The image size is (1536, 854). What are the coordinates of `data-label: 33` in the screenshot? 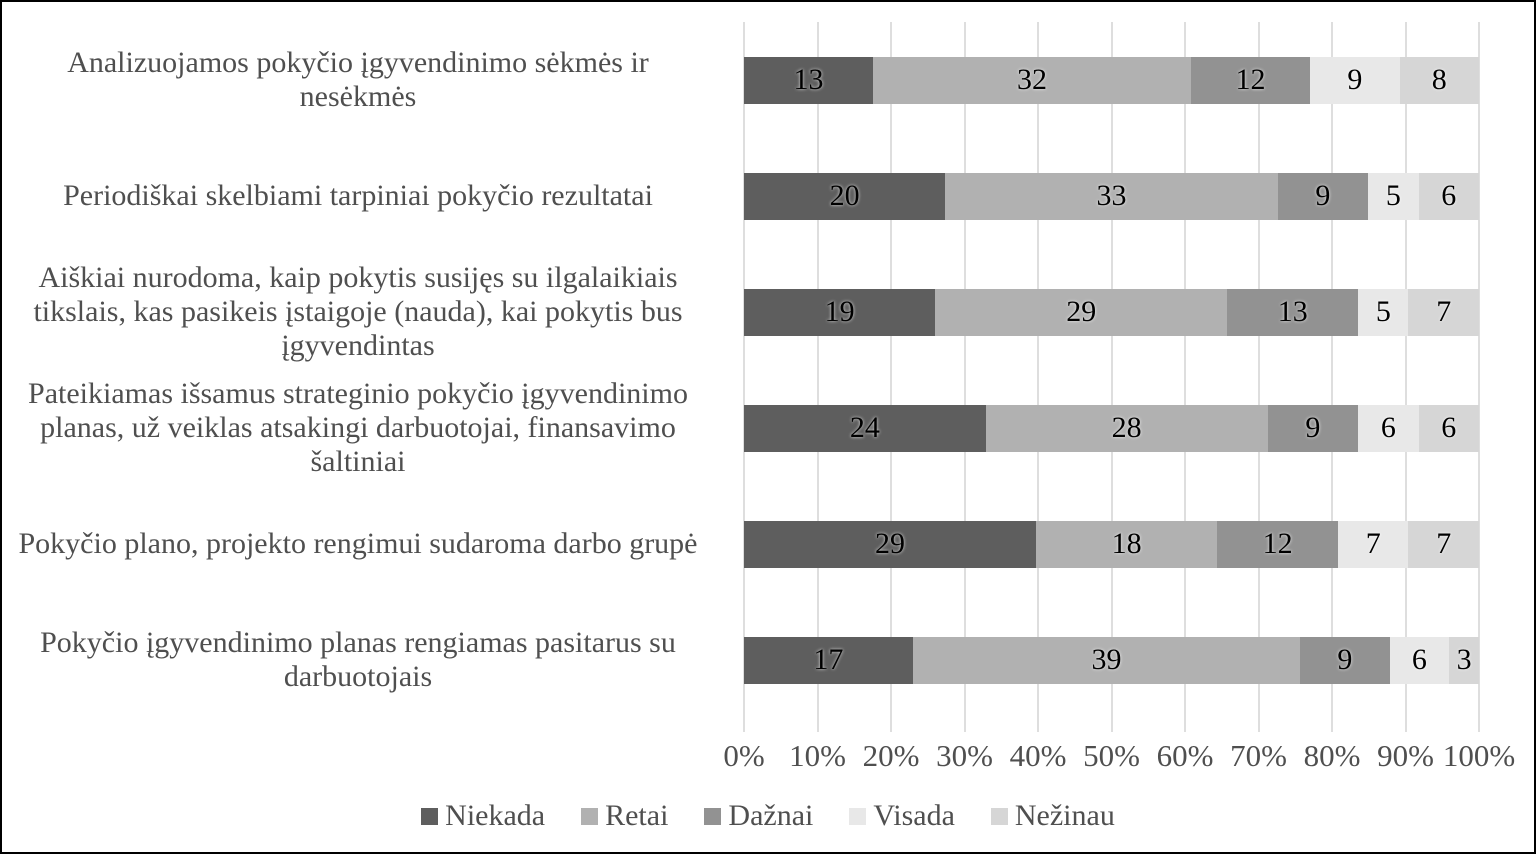 It's located at (1111, 195).